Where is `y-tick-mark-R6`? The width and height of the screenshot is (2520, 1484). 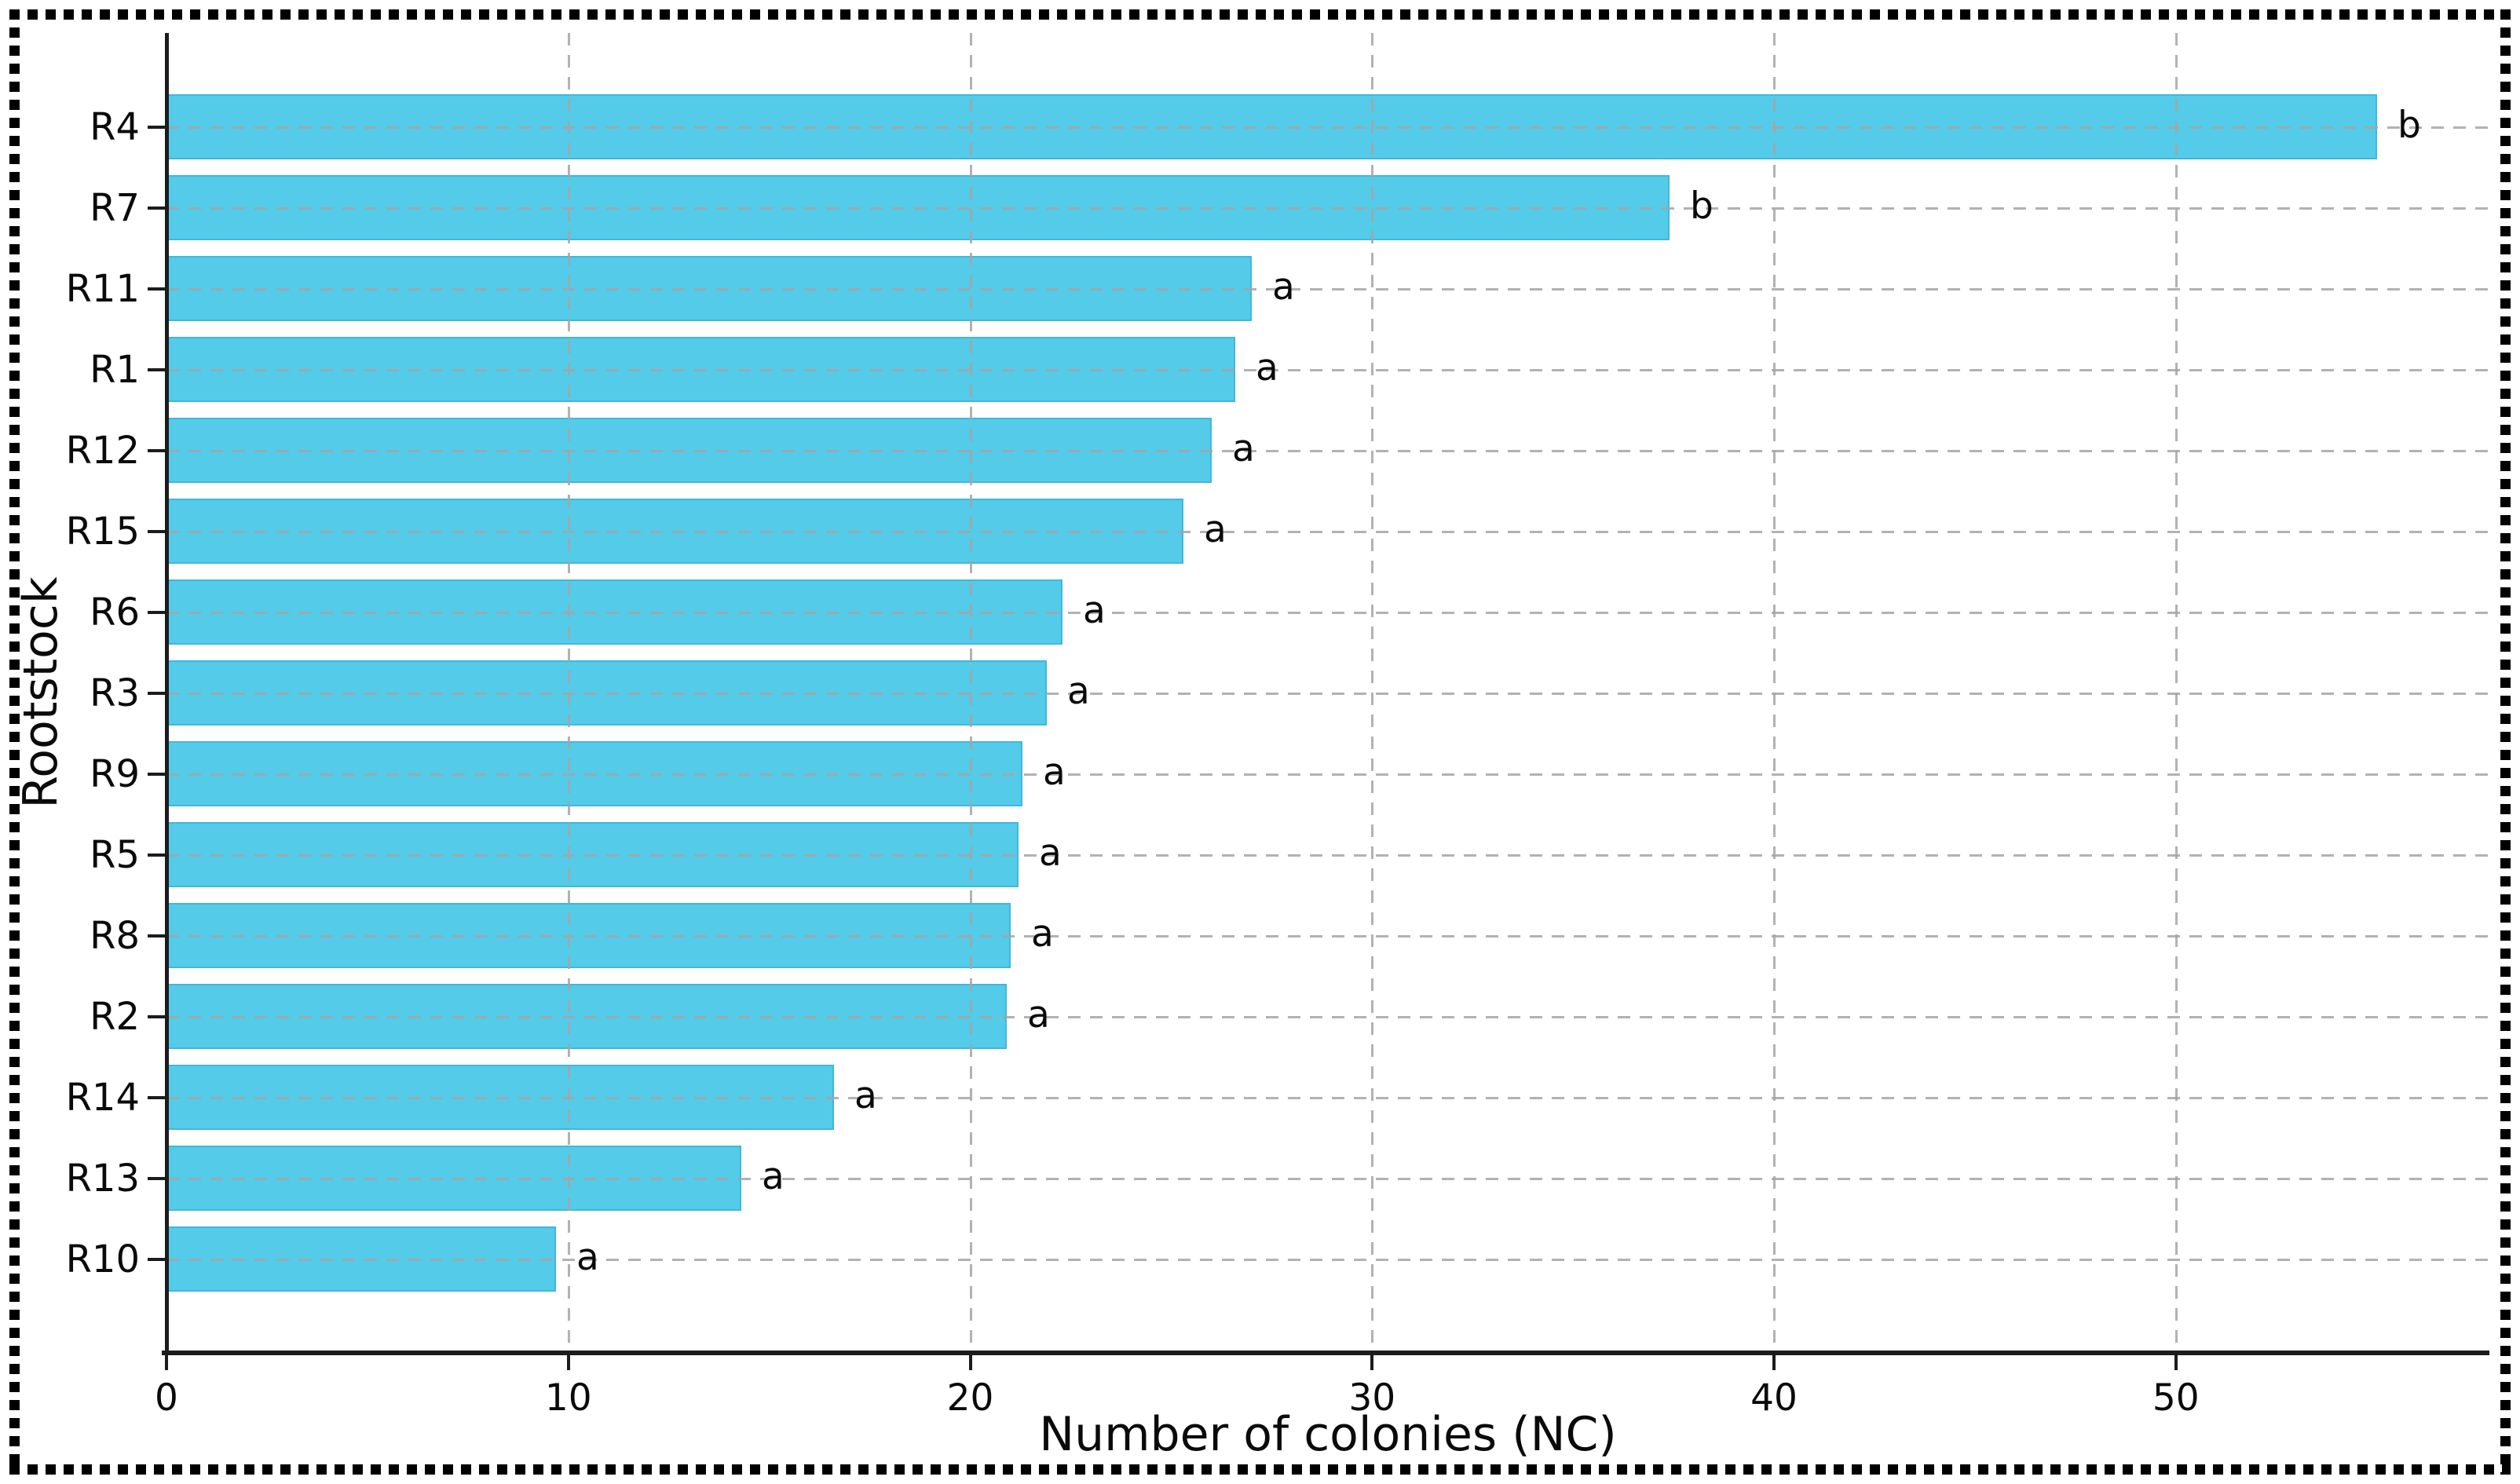
y-tick-mark-R6 is located at coordinates (157, 612).